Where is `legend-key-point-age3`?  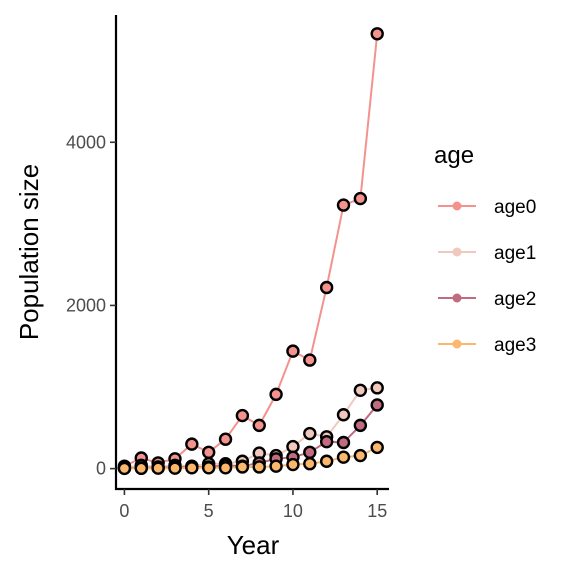 legend-key-point-age3 is located at coordinates (457, 344).